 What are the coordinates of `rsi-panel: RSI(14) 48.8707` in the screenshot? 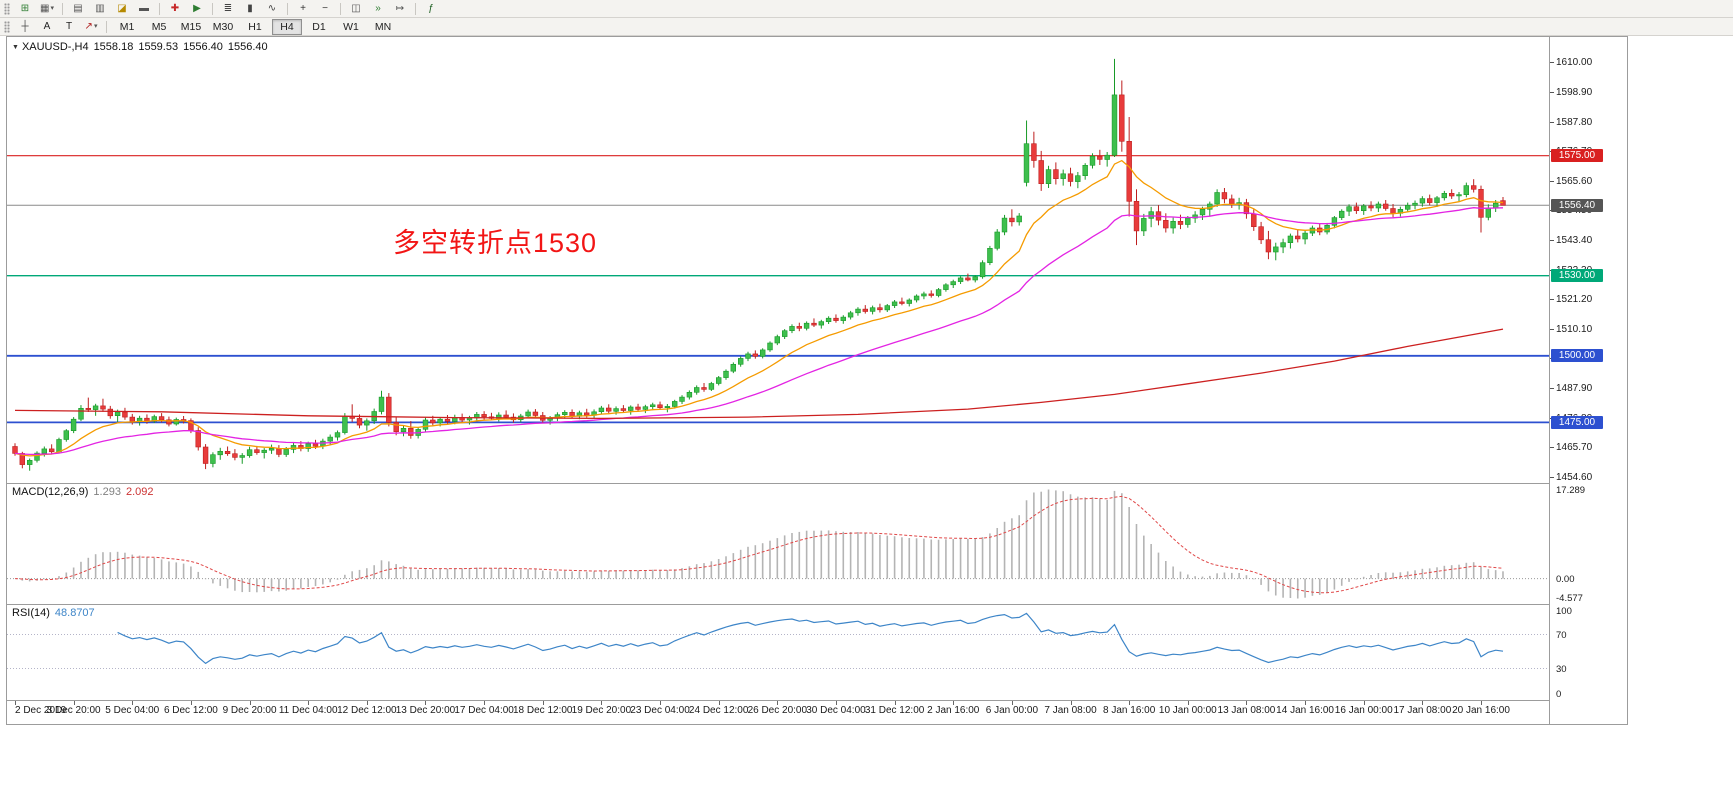 It's located at (778, 653).